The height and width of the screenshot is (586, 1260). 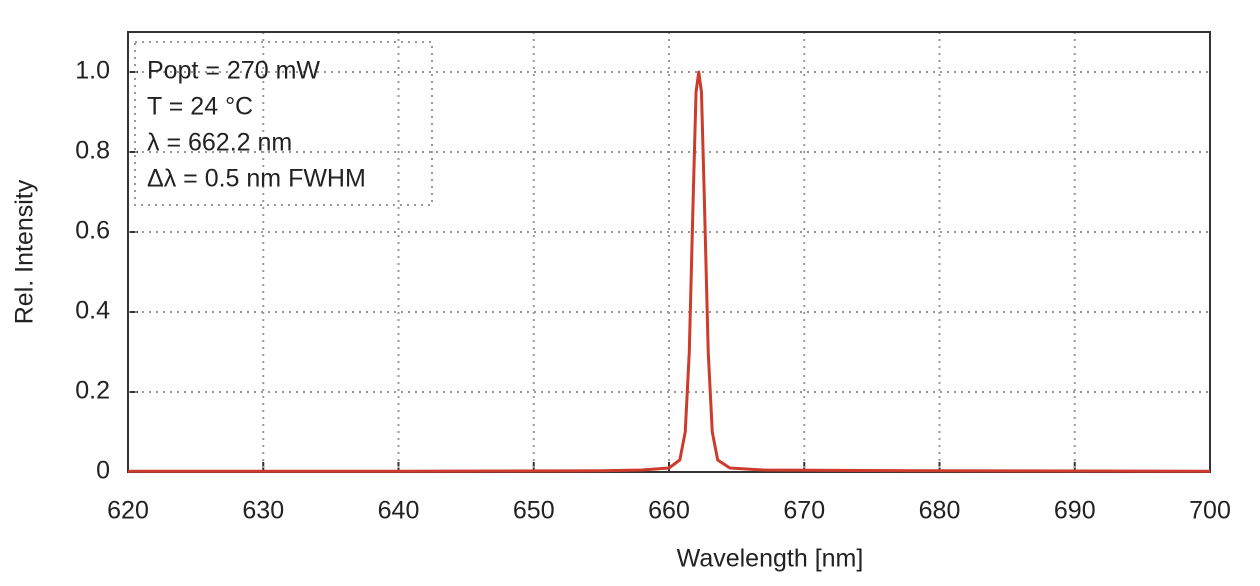 I want to click on x-tick-label: 630, so click(x=263, y=511).